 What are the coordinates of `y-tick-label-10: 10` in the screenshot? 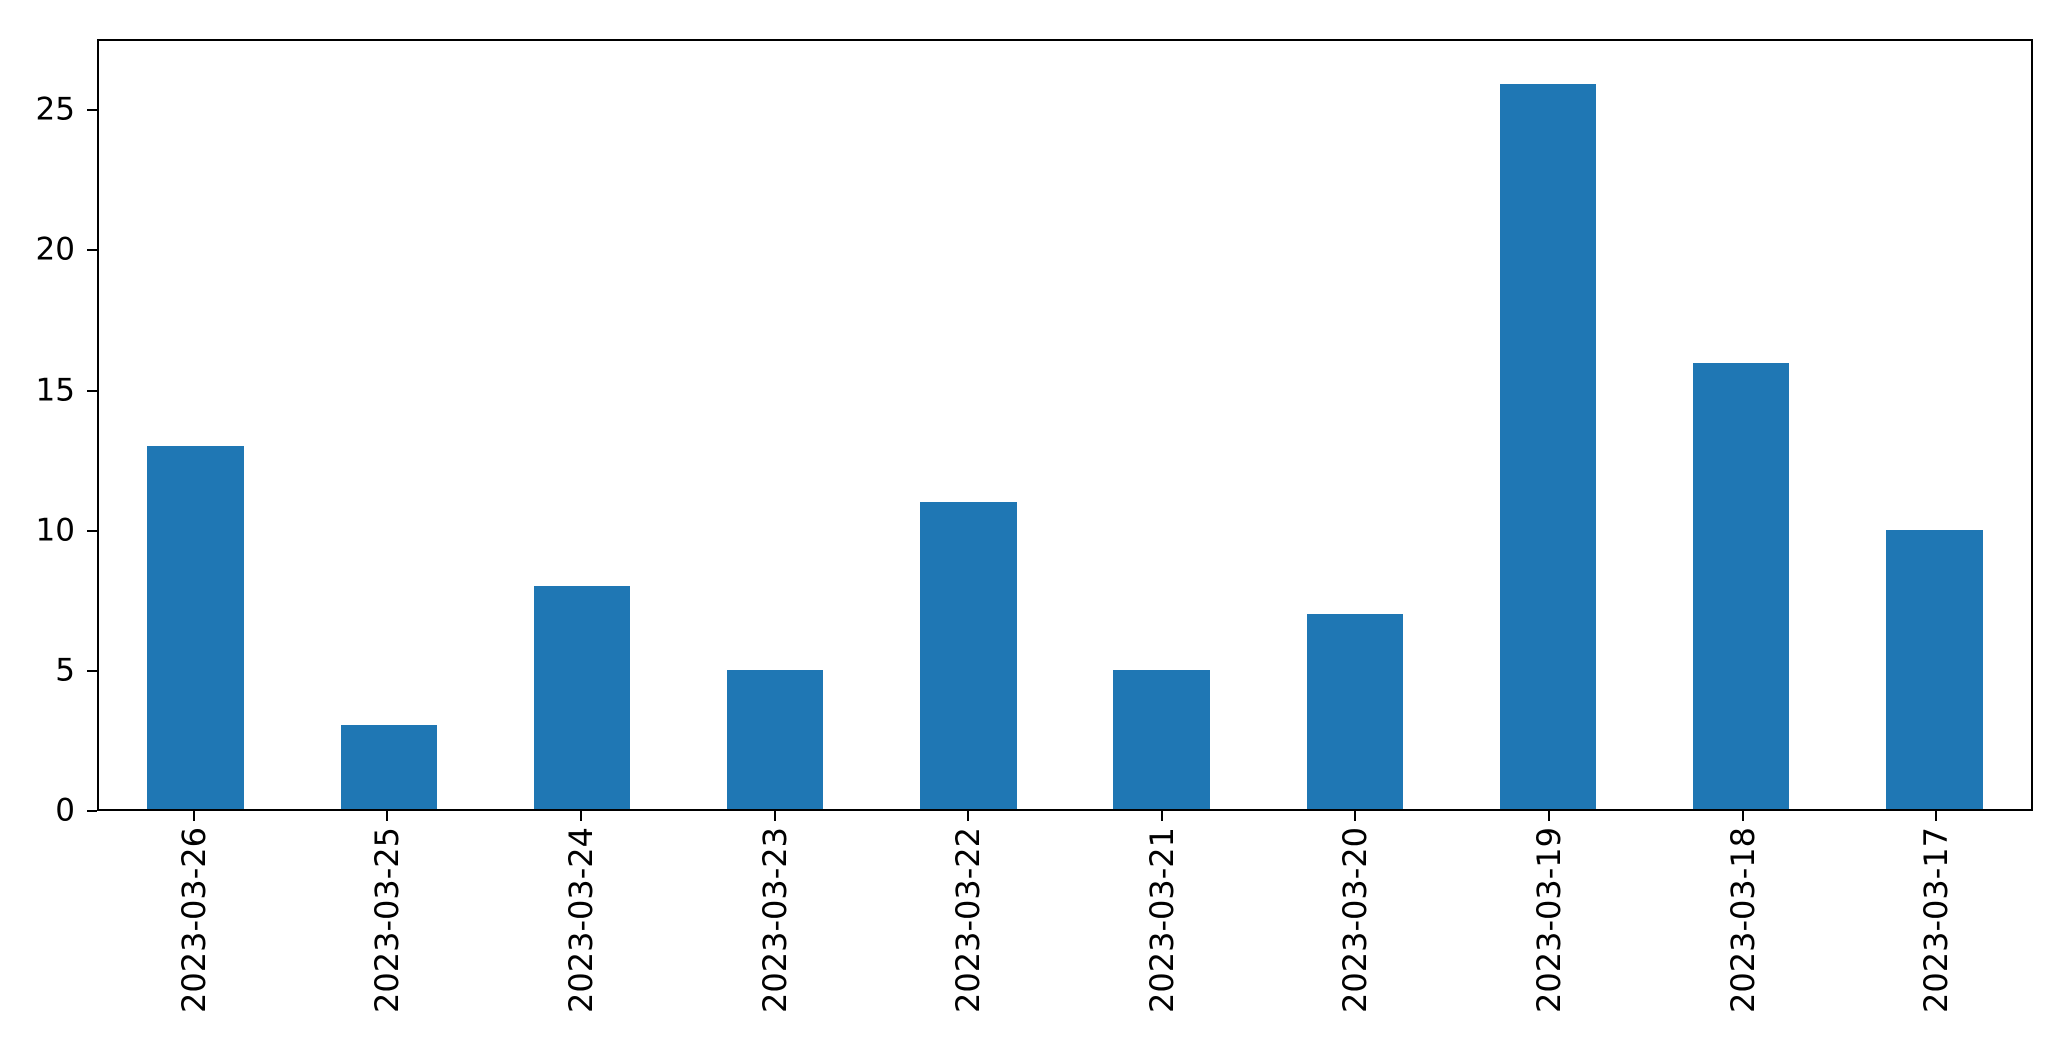 It's located at (55, 530).